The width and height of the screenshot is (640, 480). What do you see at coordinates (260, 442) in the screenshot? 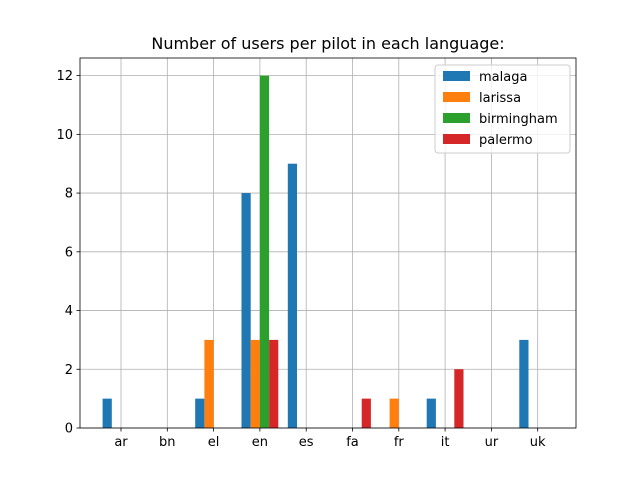
I see `x-tick-label: en` at bounding box center [260, 442].